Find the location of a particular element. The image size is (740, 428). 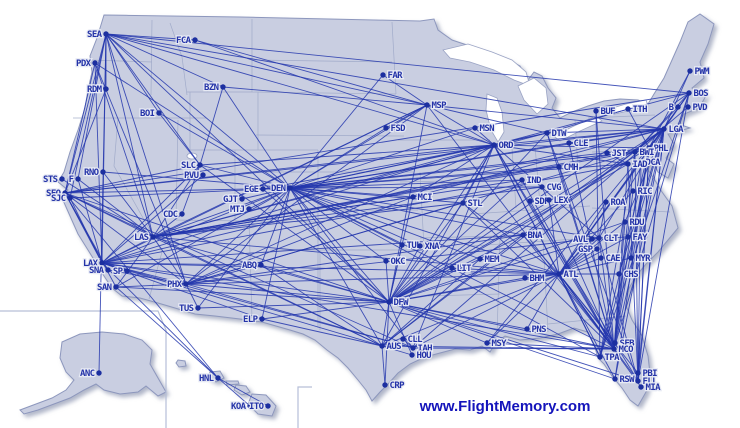

airport-label-ATL: ATL is located at coordinates (572, 275).